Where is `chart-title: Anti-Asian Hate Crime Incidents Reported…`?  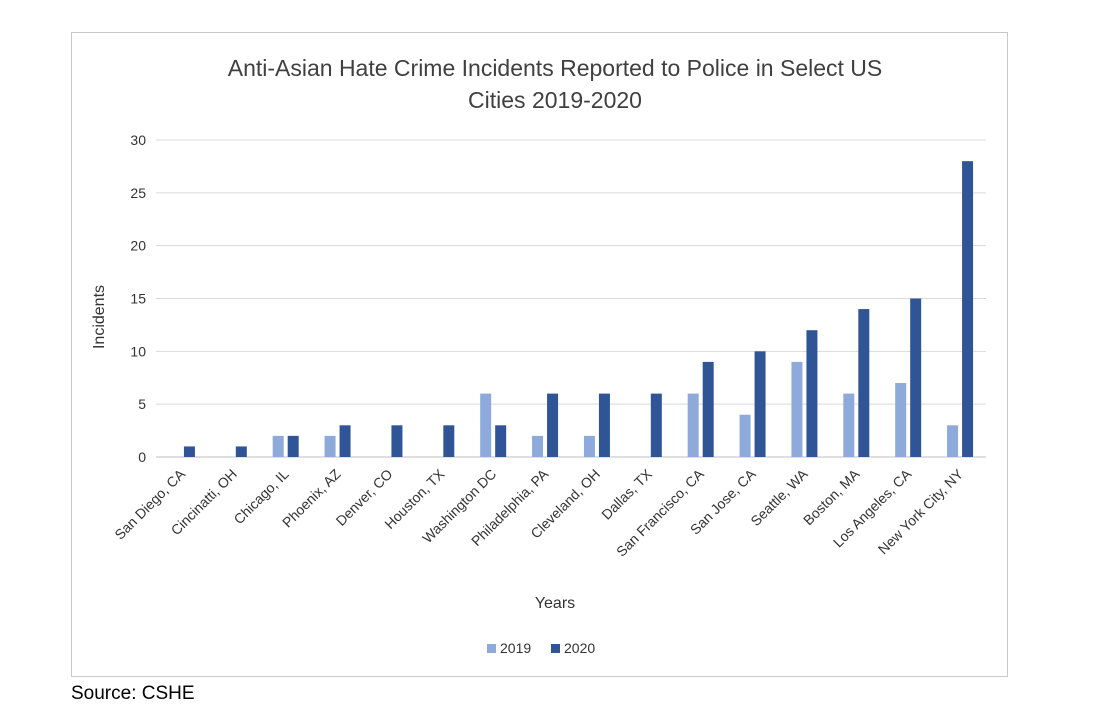 chart-title: Anti-Asian Hate Crime Incidents Reported… is located at coordinates (555, 84).